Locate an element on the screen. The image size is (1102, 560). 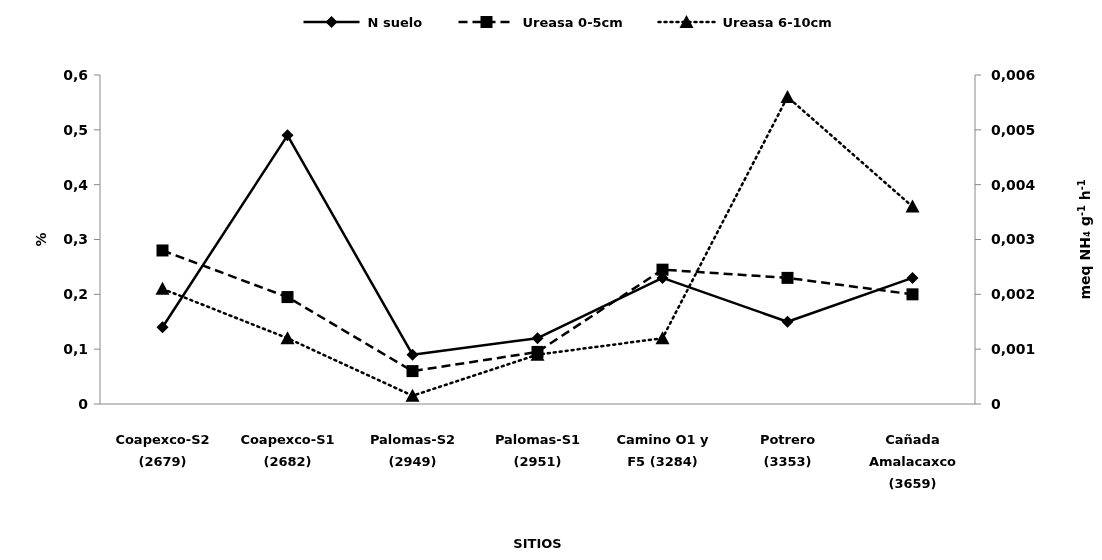
y2-tick-label: 0,005 is located at coordinates (1013, 129).